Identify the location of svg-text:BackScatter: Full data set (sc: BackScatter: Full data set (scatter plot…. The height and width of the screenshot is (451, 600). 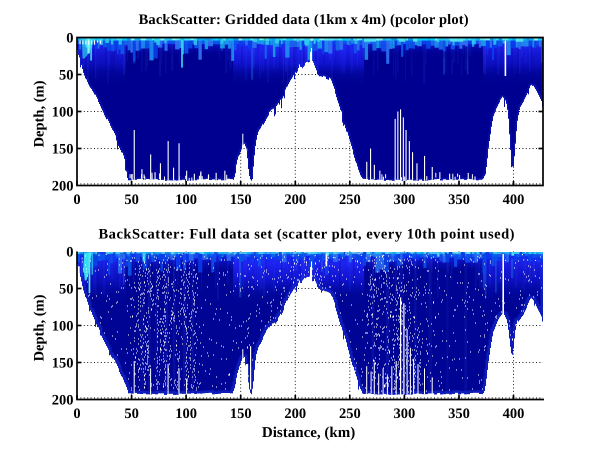
(307, 235).